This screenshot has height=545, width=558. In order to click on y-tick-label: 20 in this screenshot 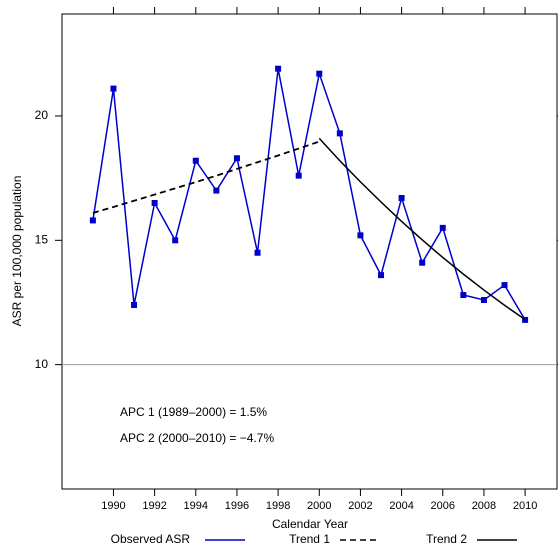, I will do `click(42, 115)`.